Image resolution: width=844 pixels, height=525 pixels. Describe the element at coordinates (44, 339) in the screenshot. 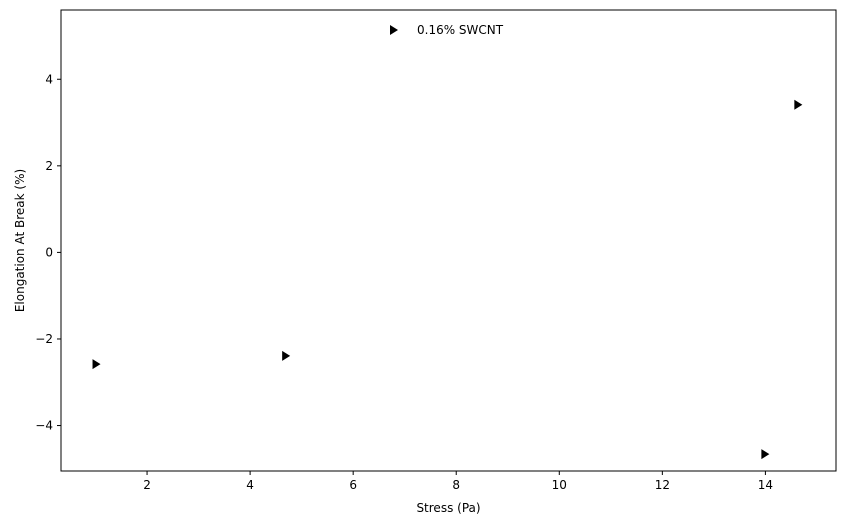

I see `y-tick-label: −2` at that location.